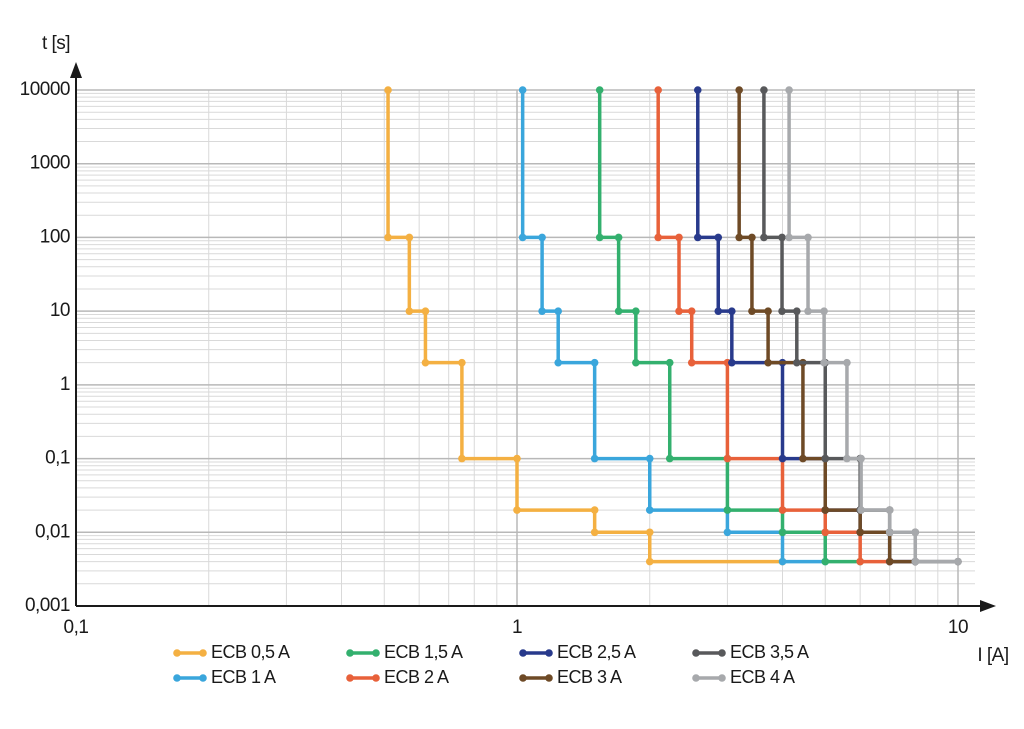  Describe the element at coordinates (65, 384) in the screenshot. I see `y-tick-label: 1` at that location.